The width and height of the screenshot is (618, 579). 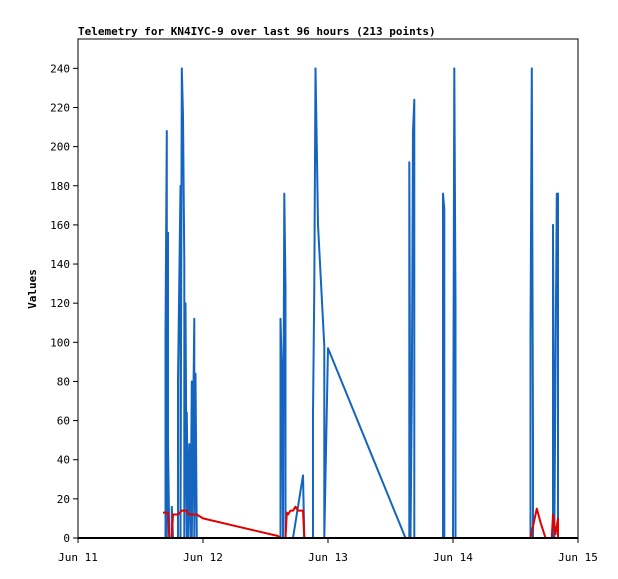 What do you see at coordinates (63, 460) in the screenshot?
I see `y-tick-label: 40` at bounding box center [63, 460].